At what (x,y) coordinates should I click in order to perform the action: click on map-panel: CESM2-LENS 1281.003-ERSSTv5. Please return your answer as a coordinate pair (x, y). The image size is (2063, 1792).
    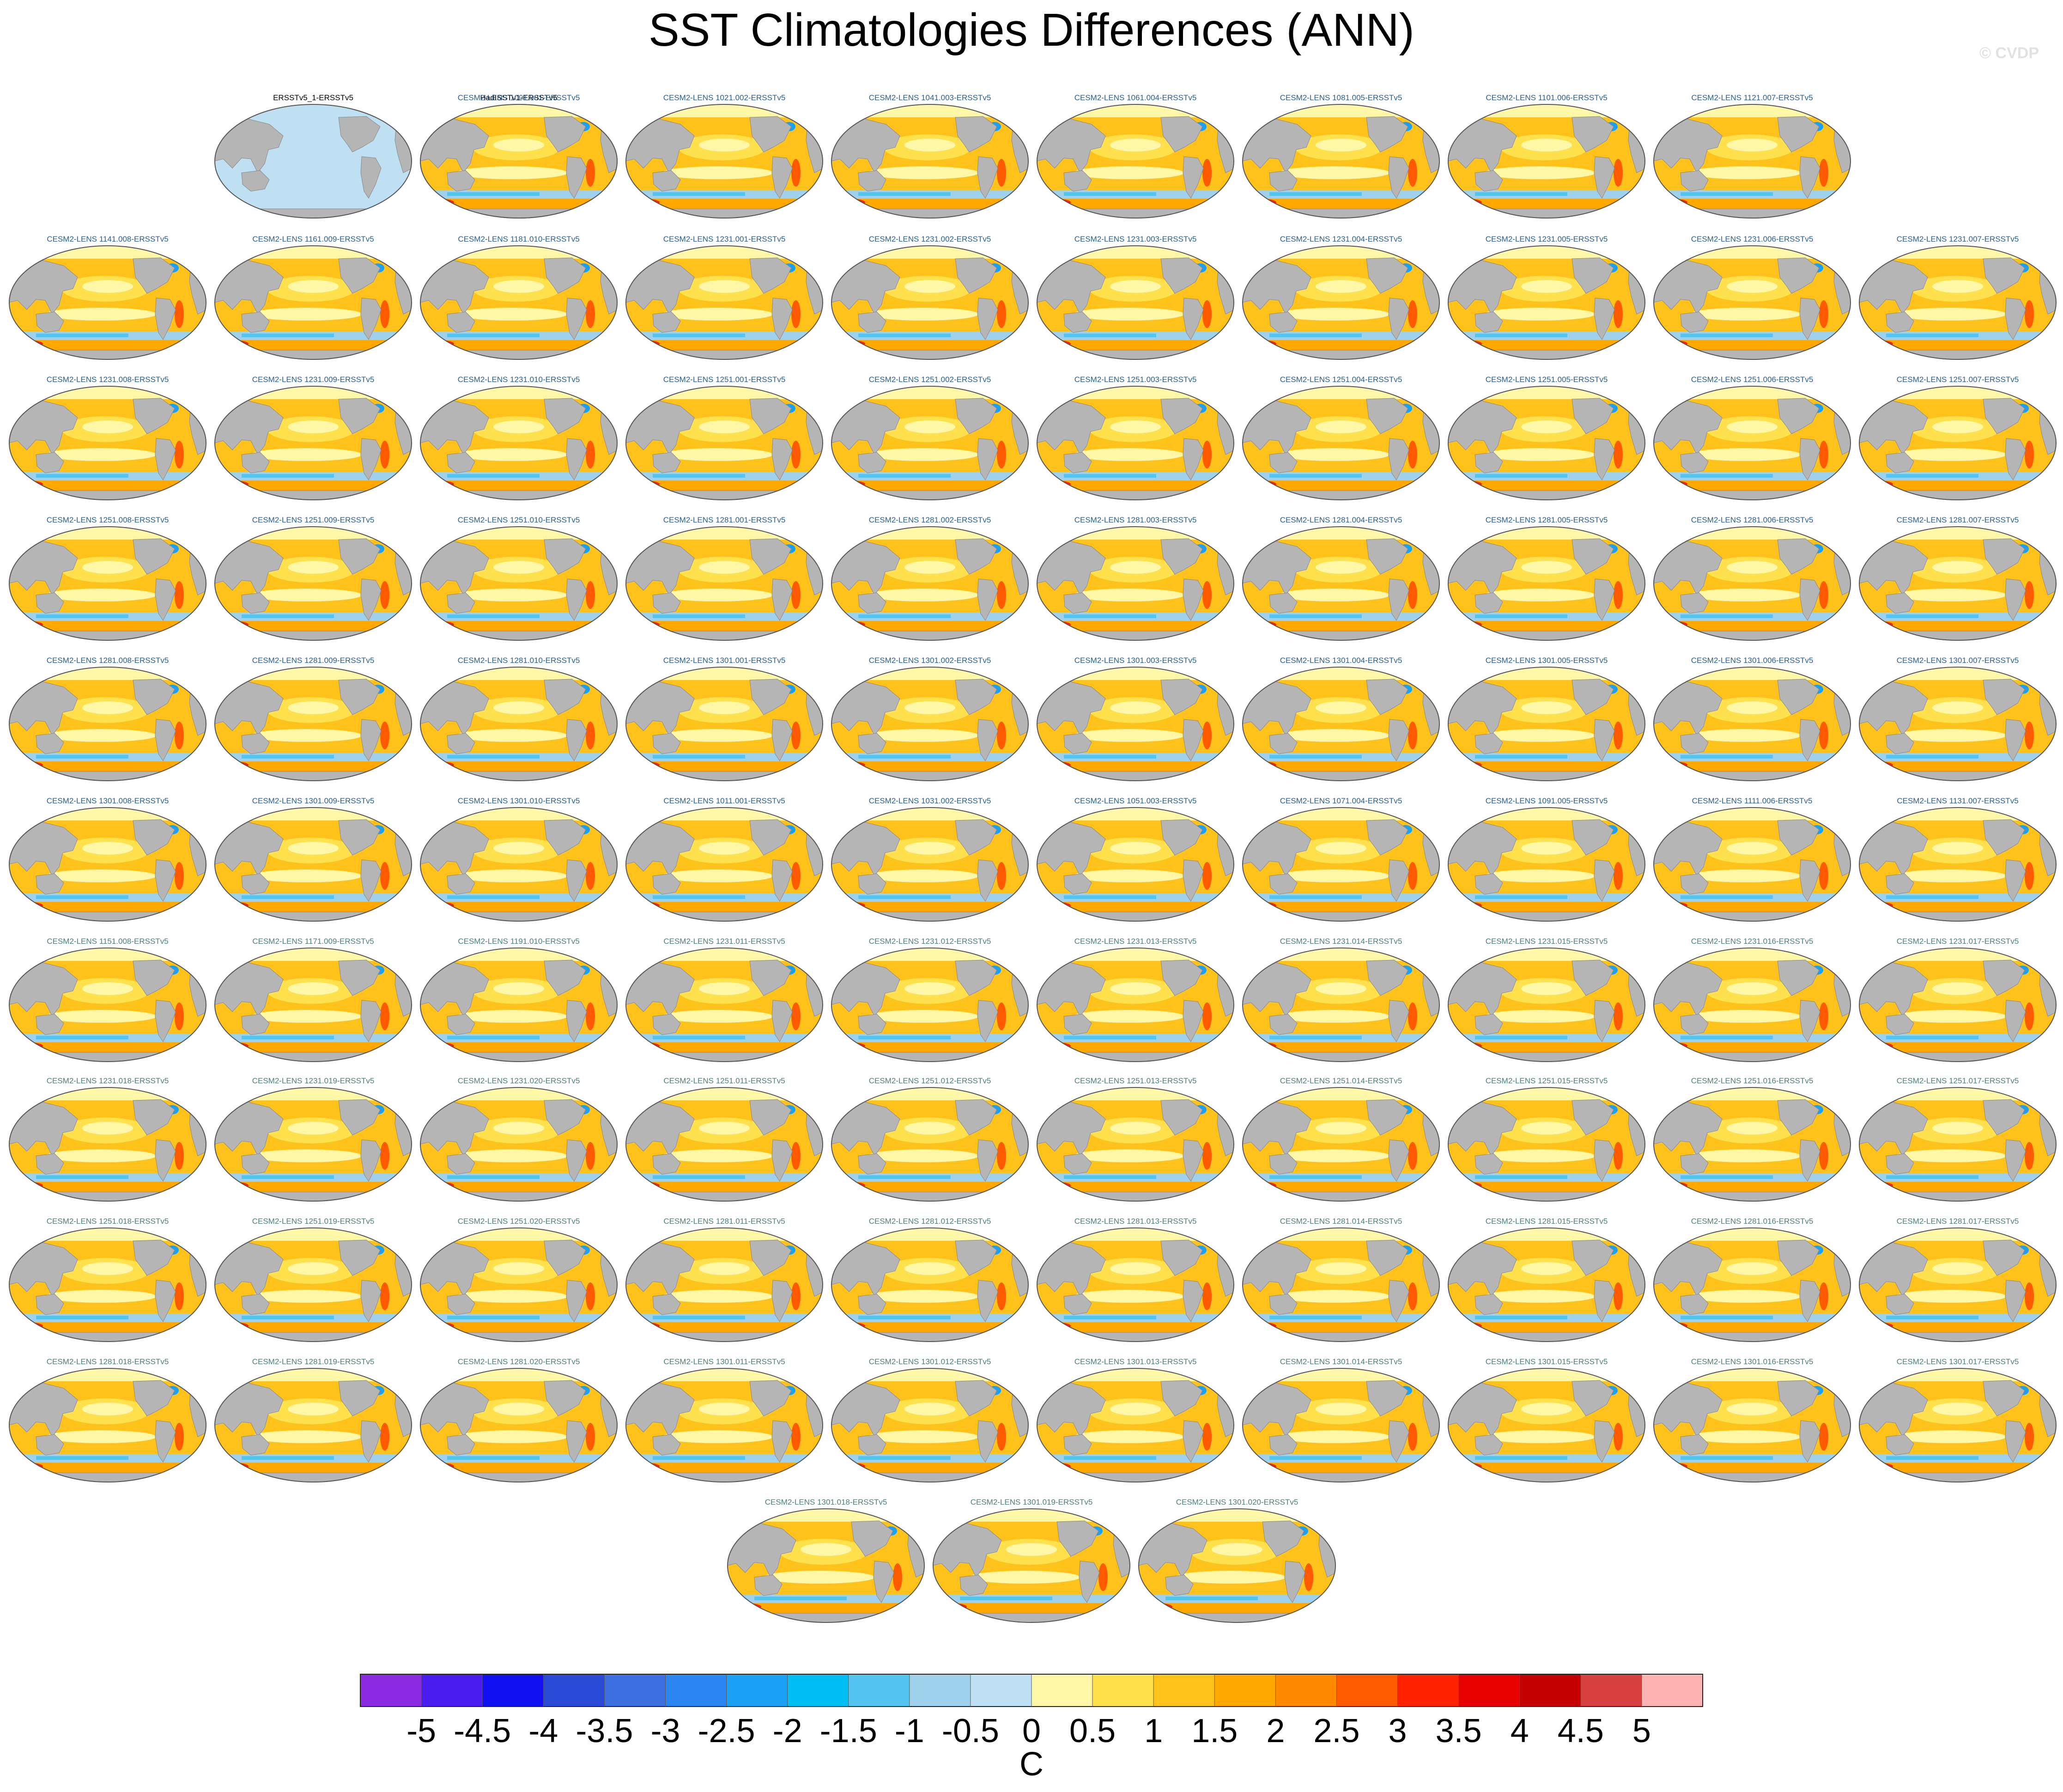
    Looking at the image, I should click on (1135, 578).